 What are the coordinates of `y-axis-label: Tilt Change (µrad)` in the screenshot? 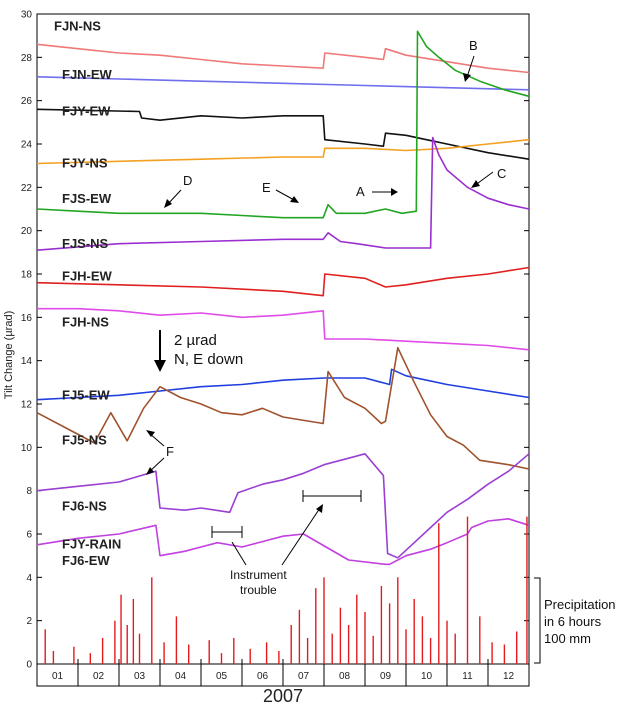 It's located at (9, 355).